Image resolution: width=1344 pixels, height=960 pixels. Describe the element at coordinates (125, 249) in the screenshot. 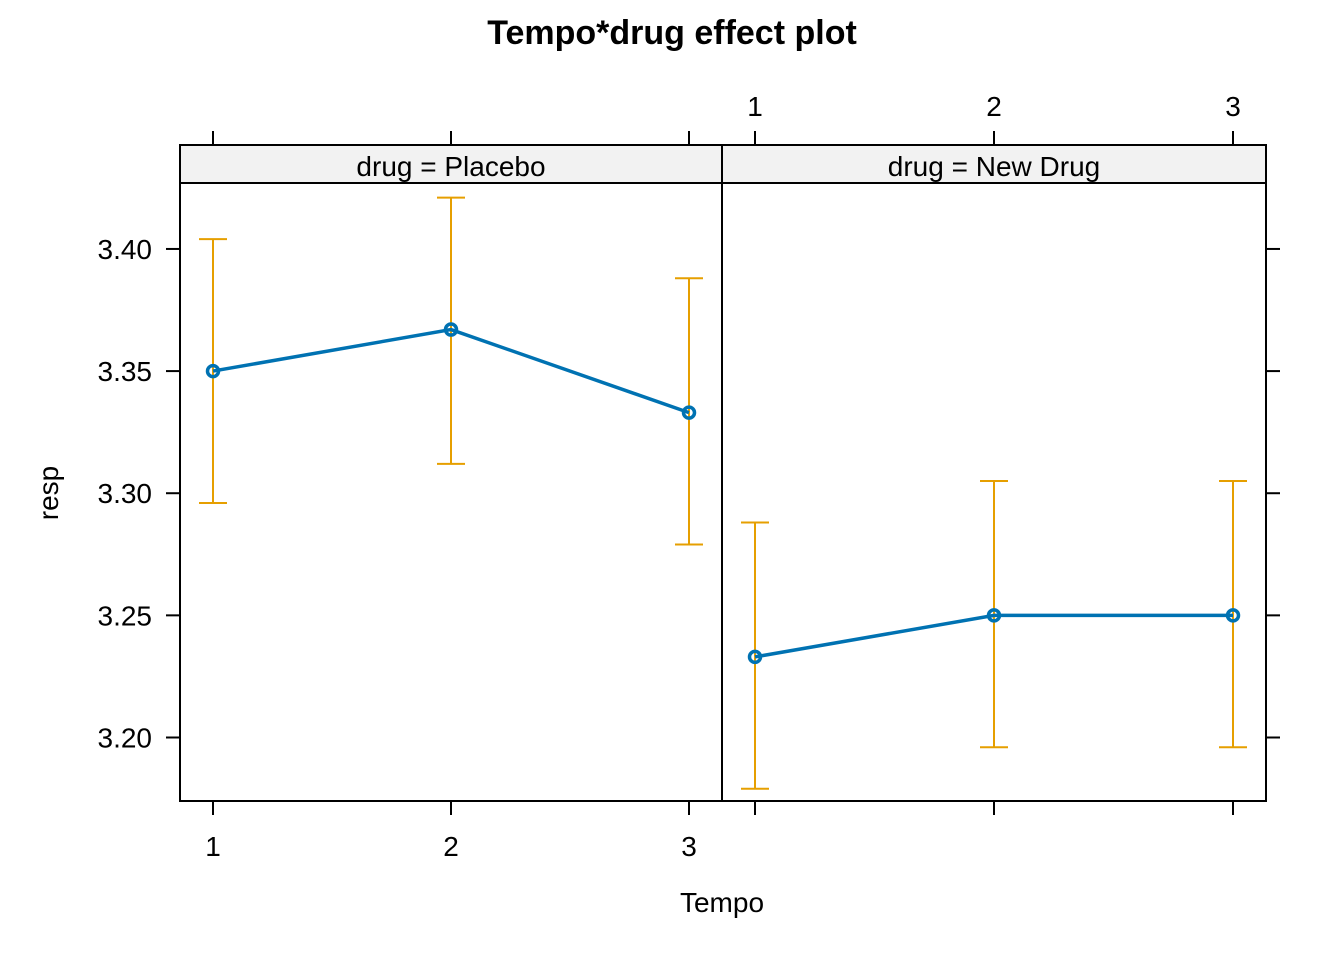

I see `y-tick-label: 3.40` at that location.